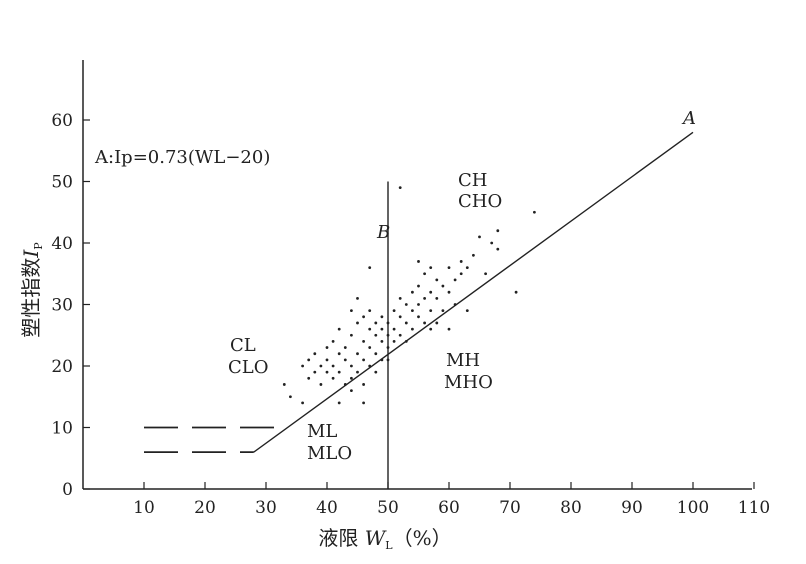 The image size is (806, 564). Describe the element at coordinates (388, 508) in the screenshot. I see `x-tick-label: 50` at that location.